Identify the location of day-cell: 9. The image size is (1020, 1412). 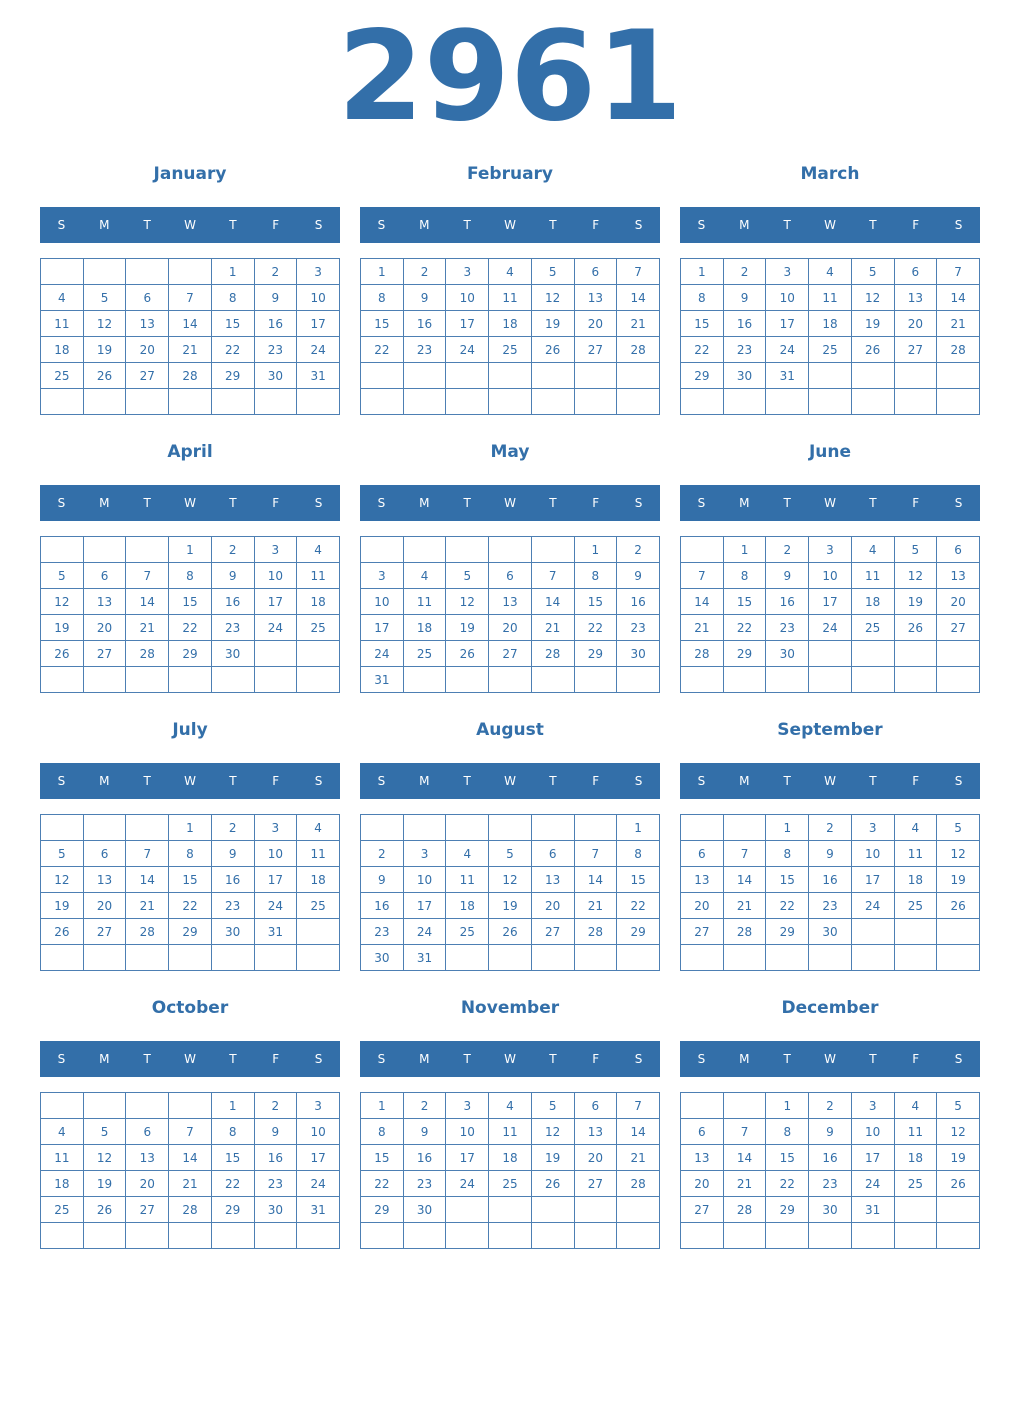
(275, 297).